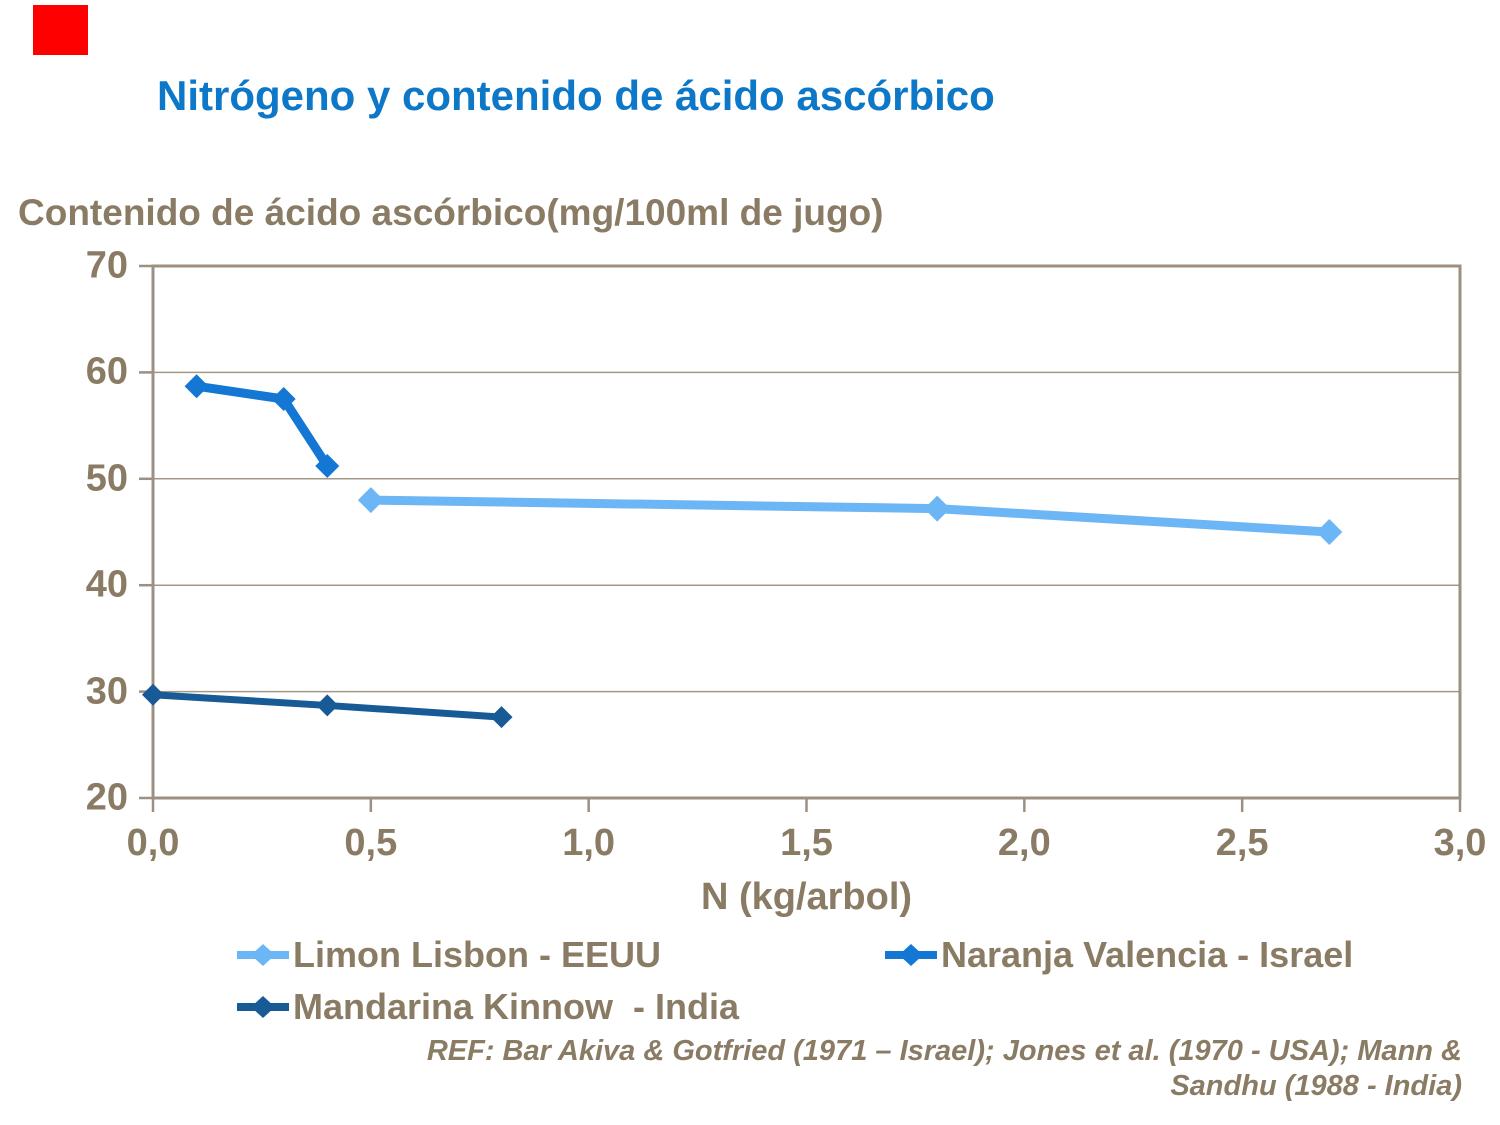  What do you see at coordinates (806, 897) in the screenshot?
I see `x-axis-title: N (kg/arbol)` at bounding box center [806, 897].